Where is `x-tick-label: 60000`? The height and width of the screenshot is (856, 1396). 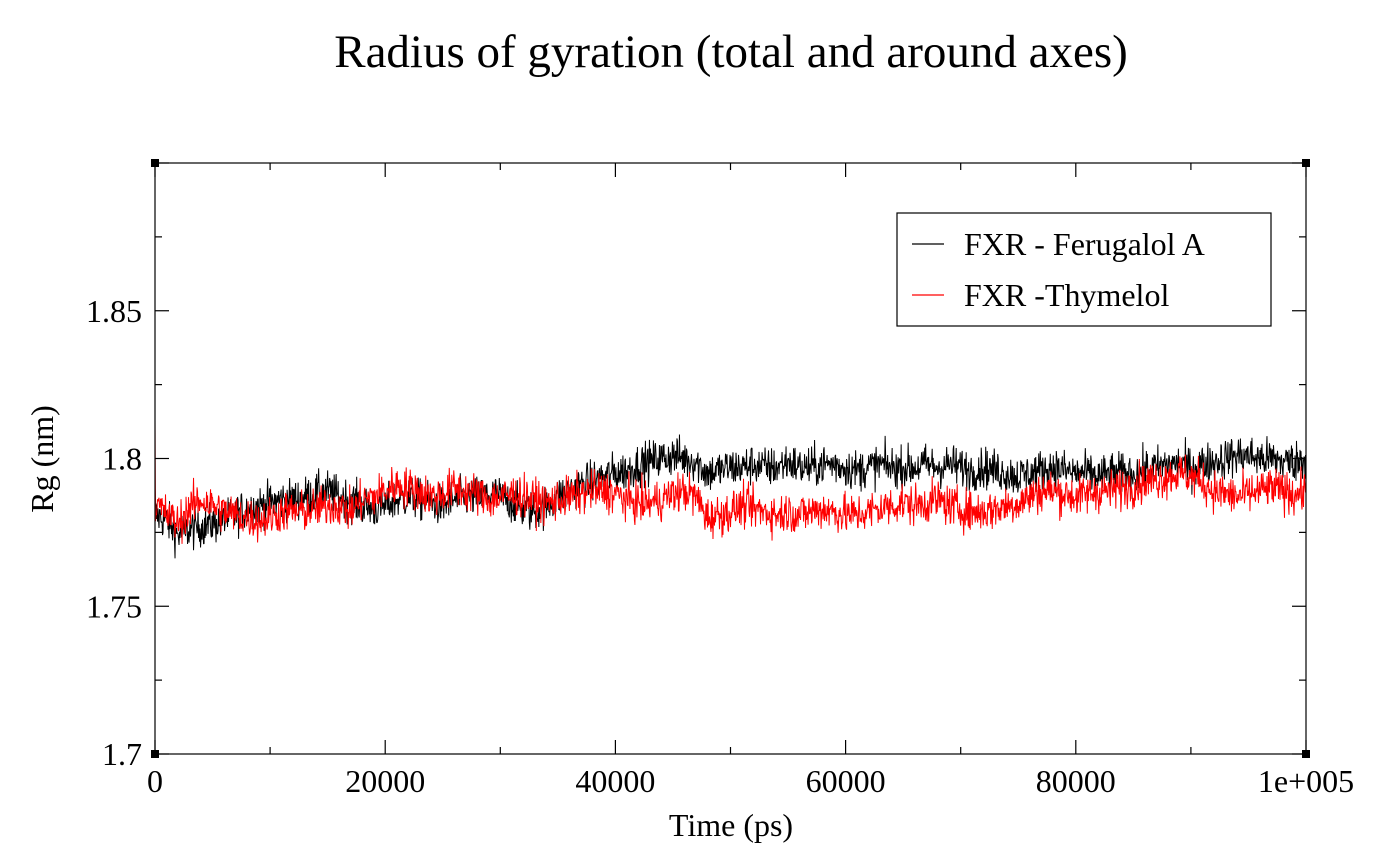
x-tick-label: 60000 is located at coordinates (846, 781).